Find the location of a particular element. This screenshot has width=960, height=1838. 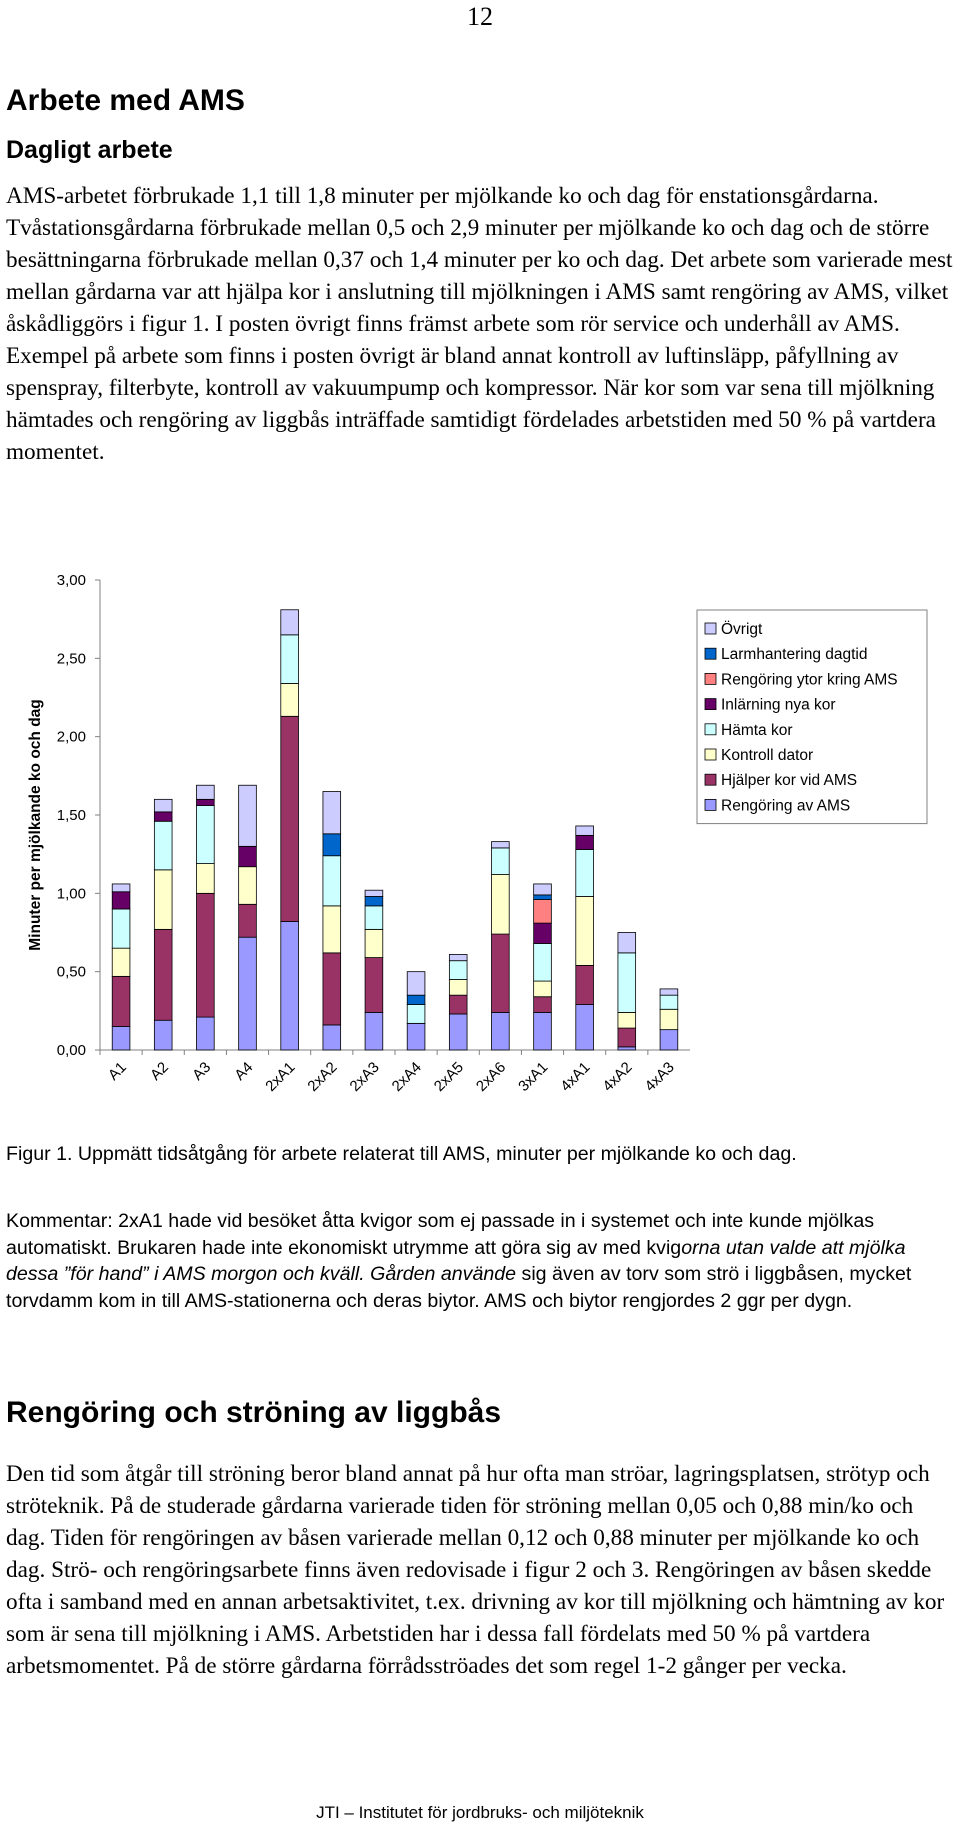

y-tick-label: 1,00 is located at coordinates (71, 893).